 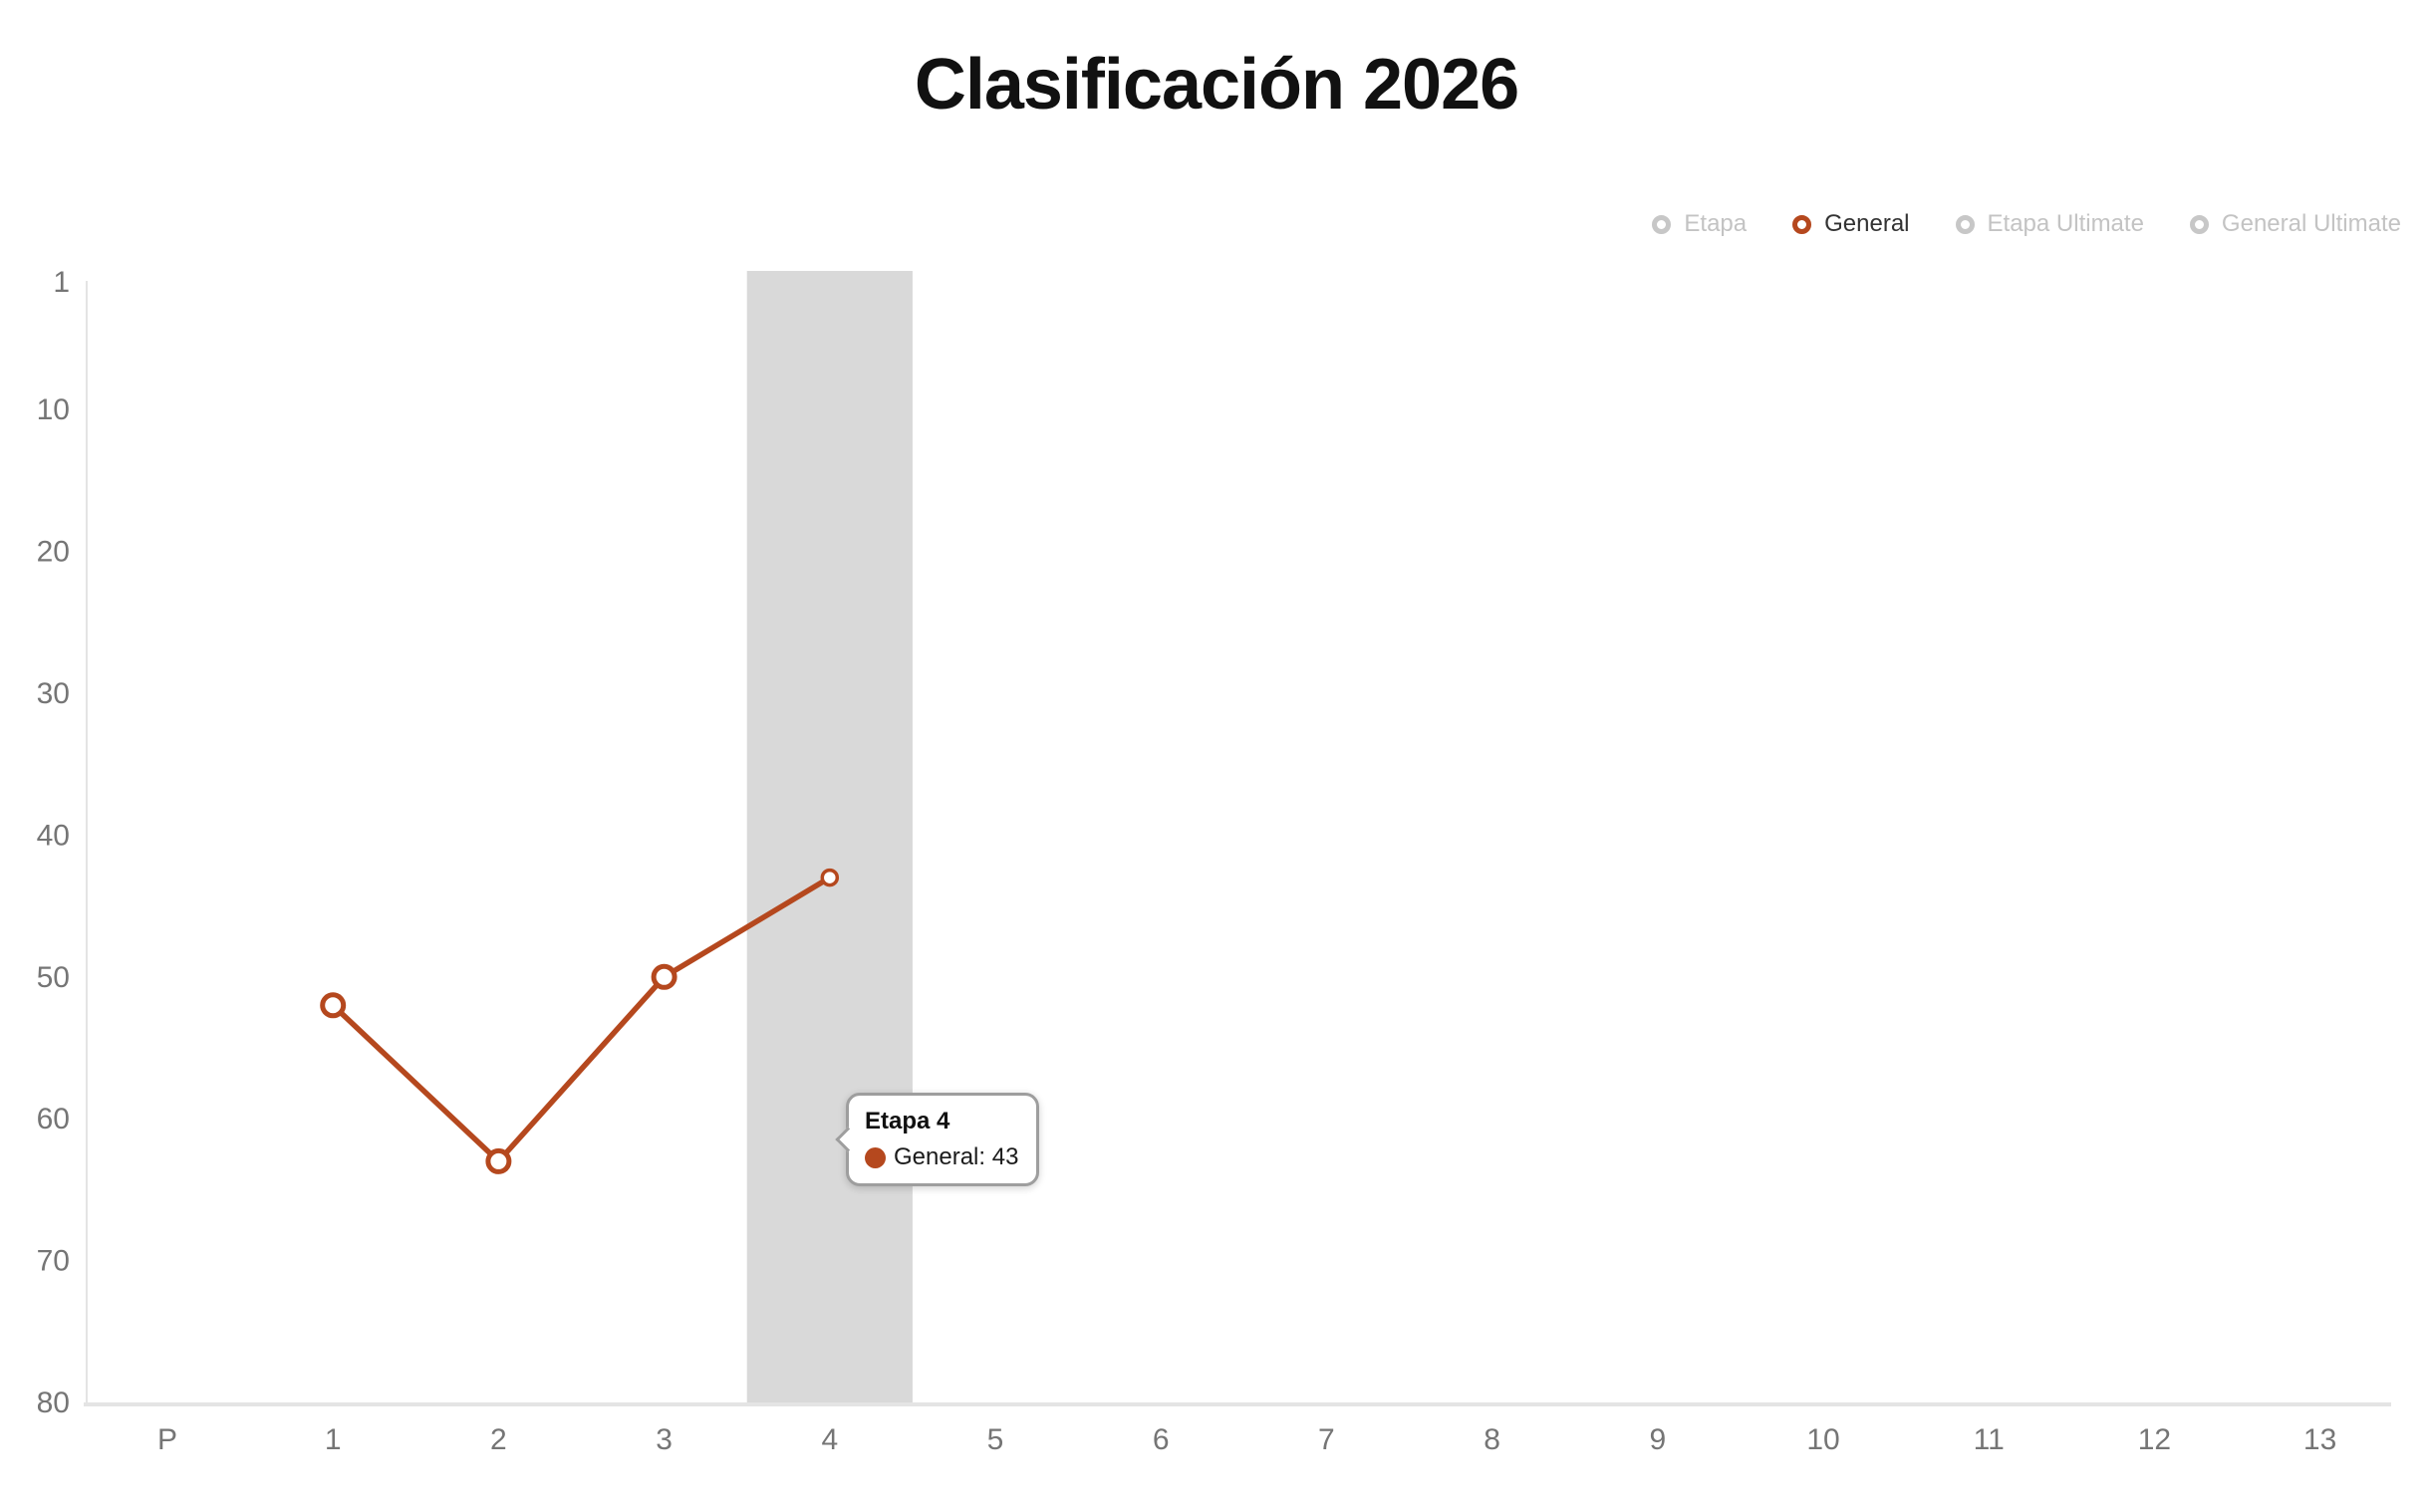 I want to click on highlight-band, so click(x=829, y=837).